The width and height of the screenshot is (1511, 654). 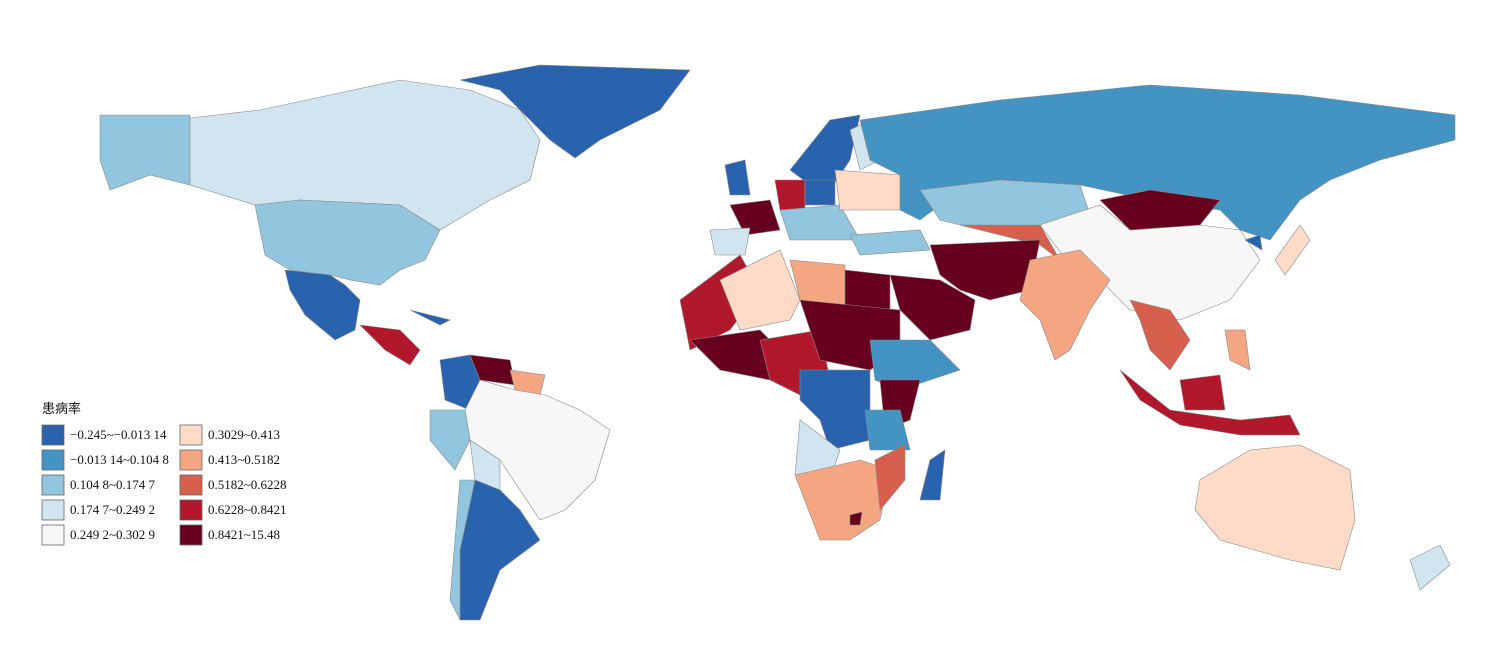 I want to click on legend-label: 0.104 8~0.174 7, so click(x=113, y=484).